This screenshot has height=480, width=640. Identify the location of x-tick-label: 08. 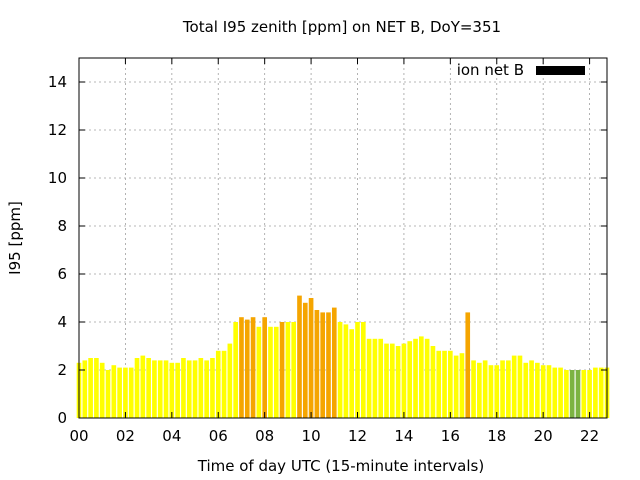
(264, 436).